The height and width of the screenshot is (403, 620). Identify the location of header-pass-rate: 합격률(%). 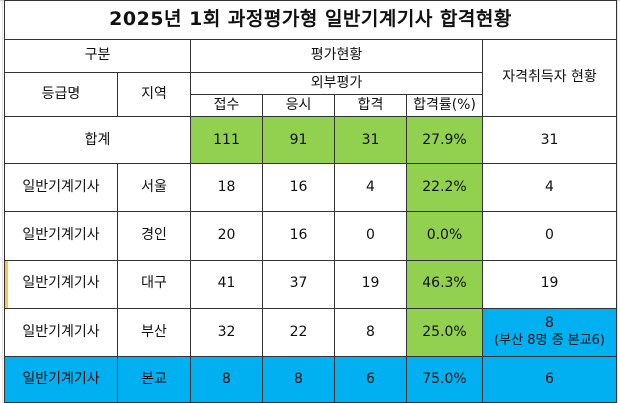
(444, 106).